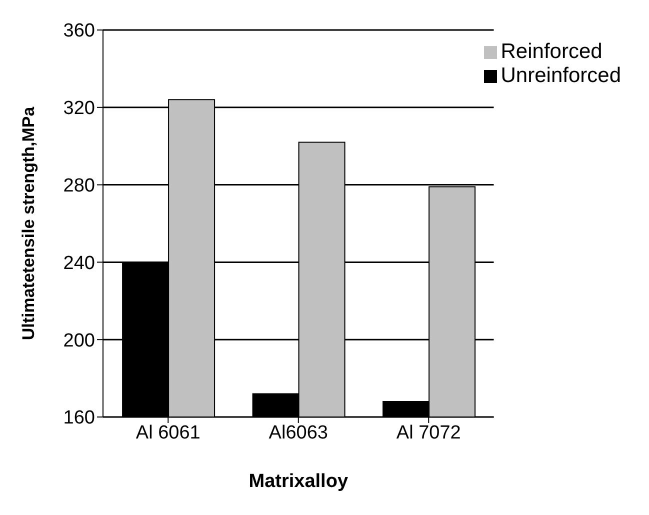 The width and height of the screenshot is (649, 515). I want to click on legend-label: Reinforced, so click(551, 51).